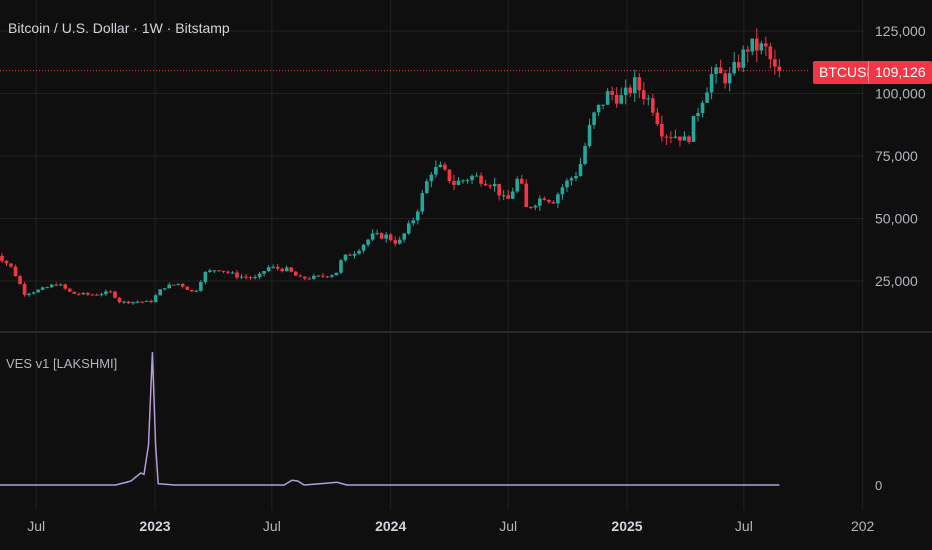  What do you see at coordinates (900, 72) in the screenshot?
I see `last-price-badge: 109,126` at bounding box center [900, 72].